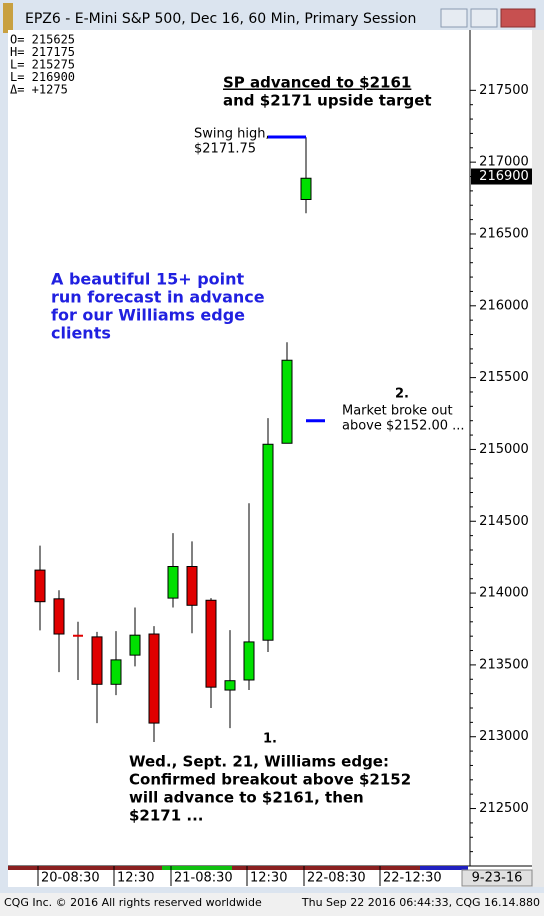 The width and height of the screenshot is (544, 916). Describe the element at coordinates (327, 101) in the screenshot. I see `annotation-line: and $2171 upside target` at that location.